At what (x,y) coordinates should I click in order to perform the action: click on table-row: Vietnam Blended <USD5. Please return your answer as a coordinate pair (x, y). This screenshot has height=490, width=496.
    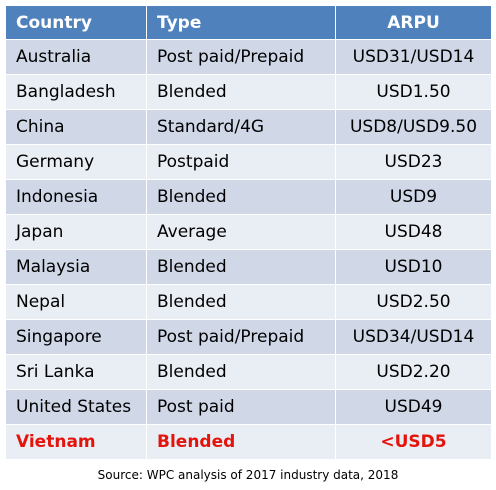
    Looking at the image, I should click on (248, 442).